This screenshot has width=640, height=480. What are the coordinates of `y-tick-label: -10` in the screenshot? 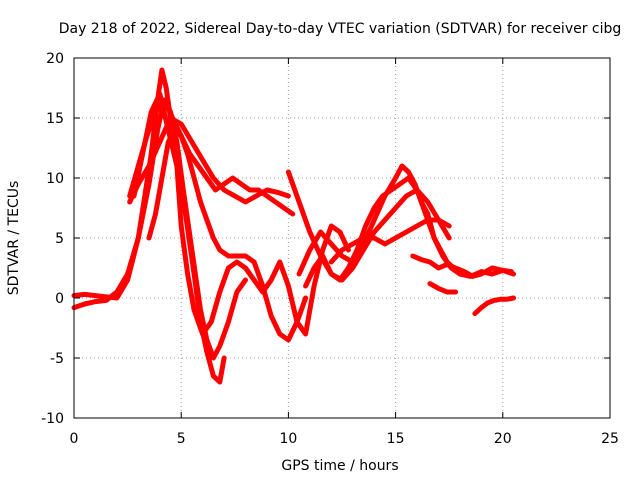 It's located at (52, 419).